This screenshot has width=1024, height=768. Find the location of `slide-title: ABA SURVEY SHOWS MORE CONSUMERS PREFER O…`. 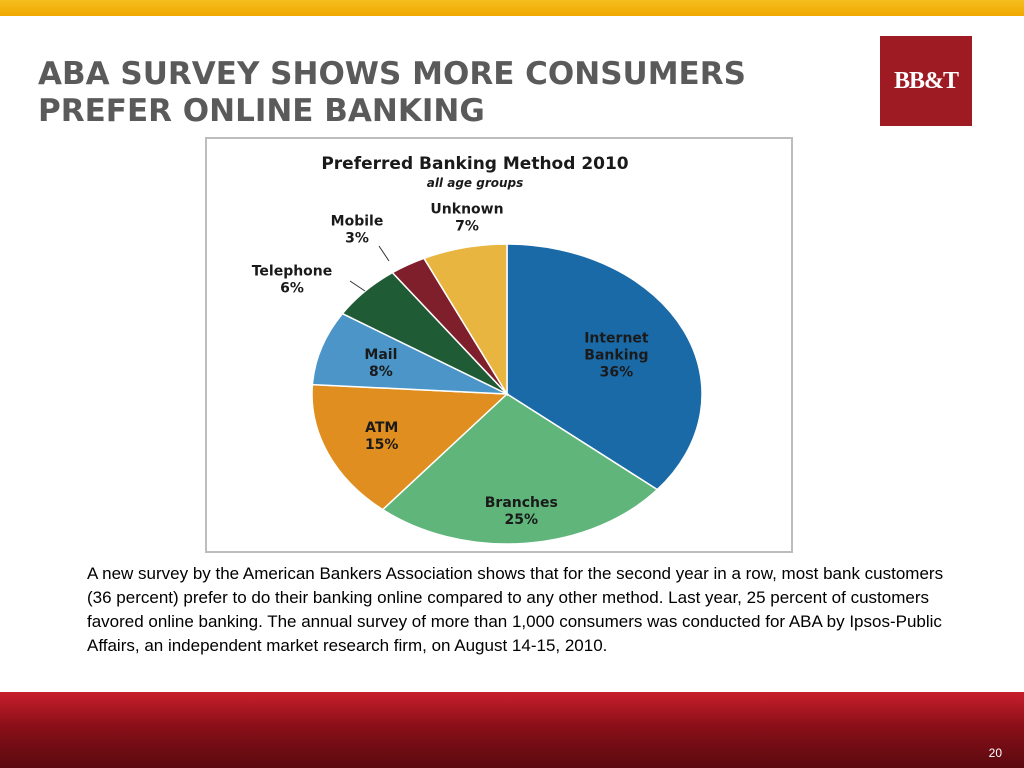

slide-title: ABA SURVEY SHOWS MORE CONSUMERS PREFER O… is located at coordinates (438, 93).